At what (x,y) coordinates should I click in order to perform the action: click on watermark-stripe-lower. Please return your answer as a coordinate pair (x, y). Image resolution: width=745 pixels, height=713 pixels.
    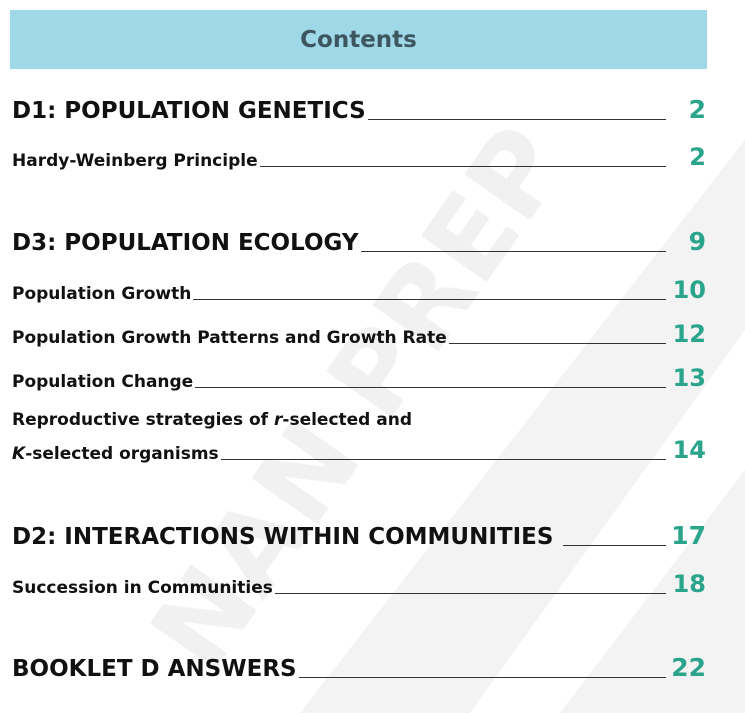
    Looking at the image, I should click on (652, 591).